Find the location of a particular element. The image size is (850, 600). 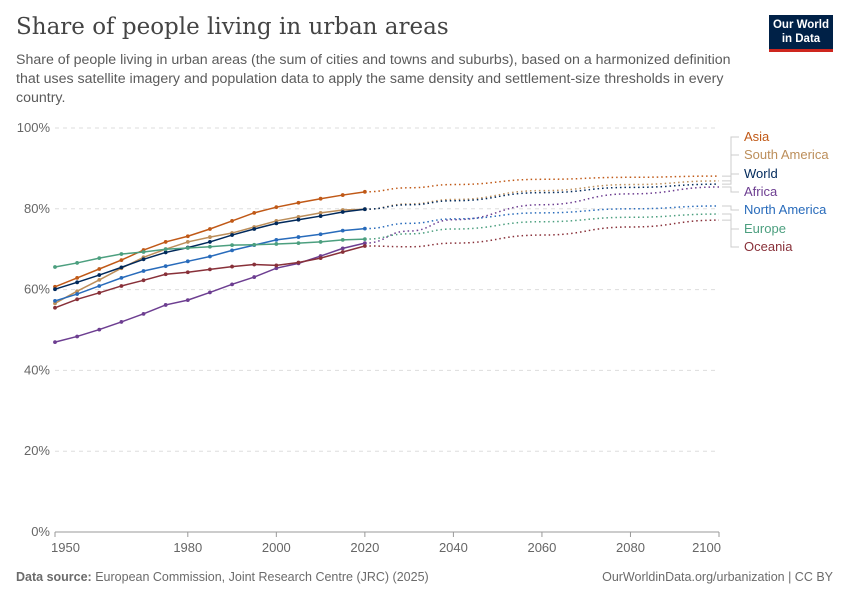

projection-line-africa is located at coordinates (542, 215).